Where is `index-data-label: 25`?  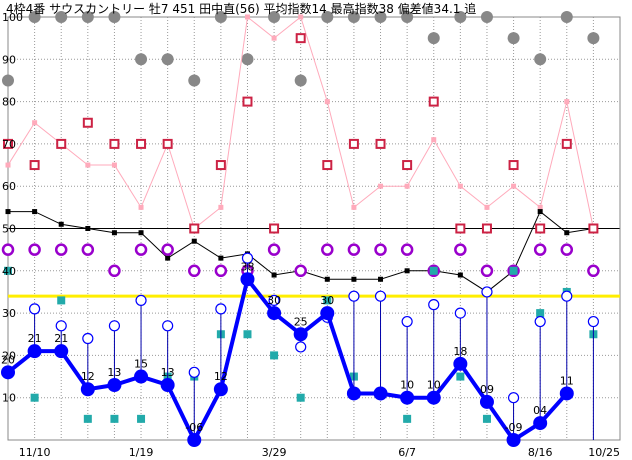 index-data-label: 25 is located at coordinates (301, 321).